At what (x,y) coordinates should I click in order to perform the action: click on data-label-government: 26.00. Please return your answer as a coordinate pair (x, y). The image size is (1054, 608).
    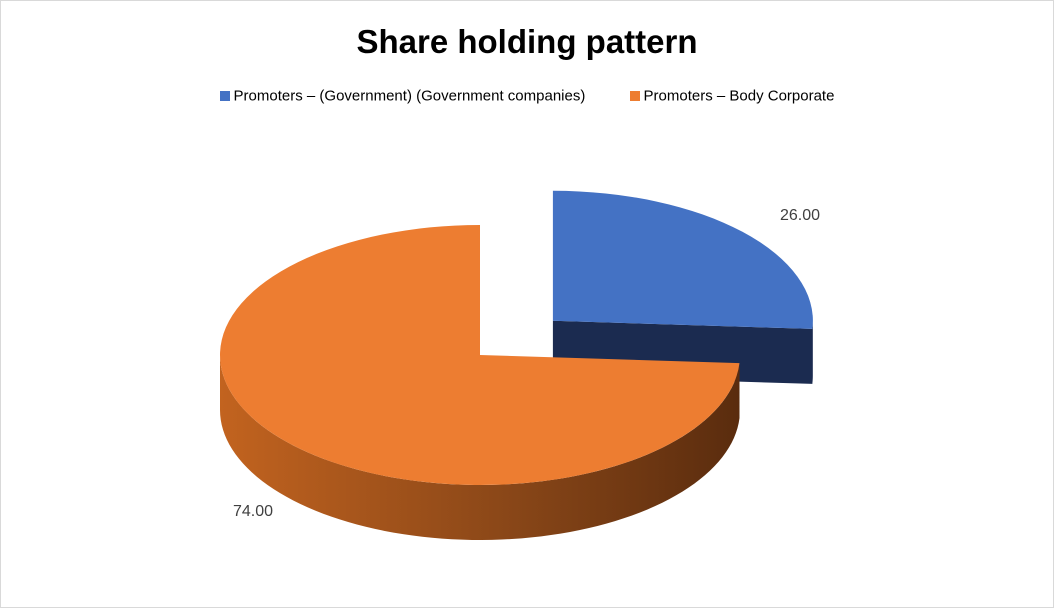
    Looking at the image, I should click on (800, 215).